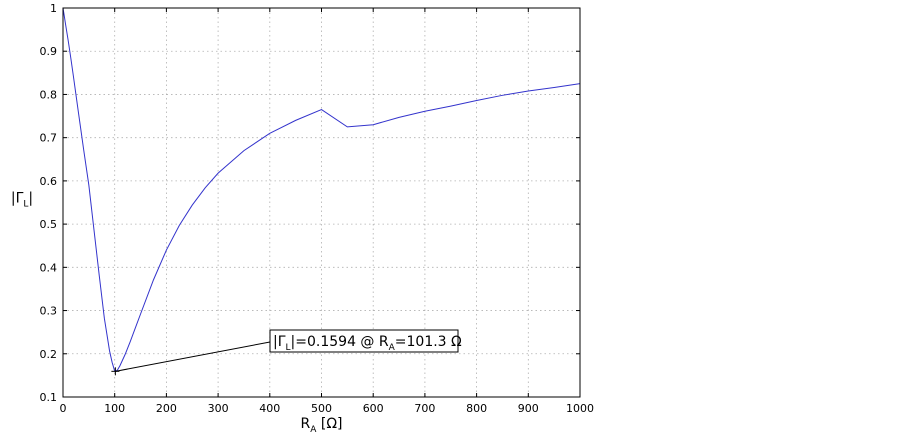 This screenshot has height=434, width=902. I want to click on y-tick-label: 0.4, so click(49, 267).